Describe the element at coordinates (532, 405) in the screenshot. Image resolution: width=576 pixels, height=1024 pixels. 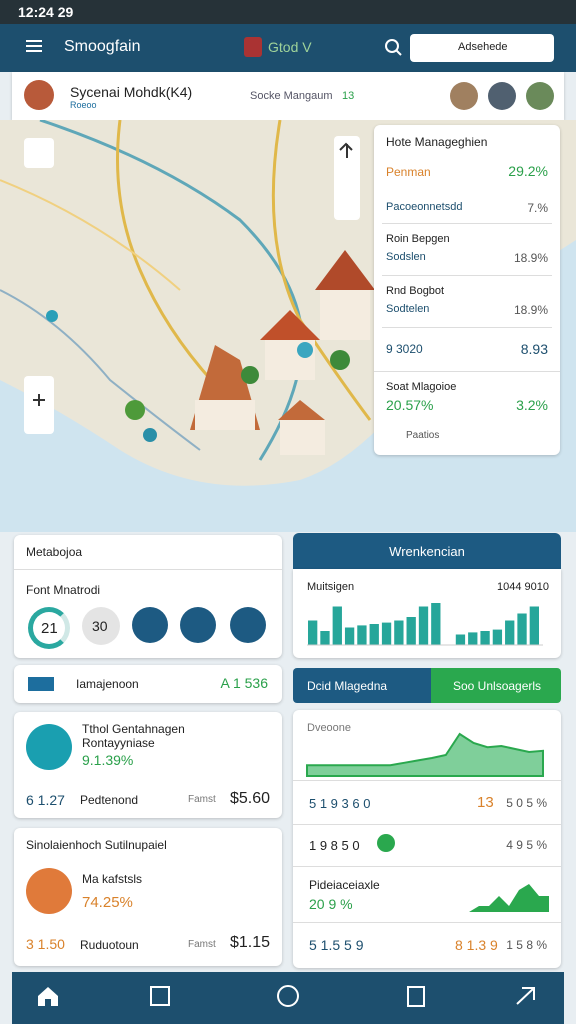
I see `panel-value: 3.2%` at that location.